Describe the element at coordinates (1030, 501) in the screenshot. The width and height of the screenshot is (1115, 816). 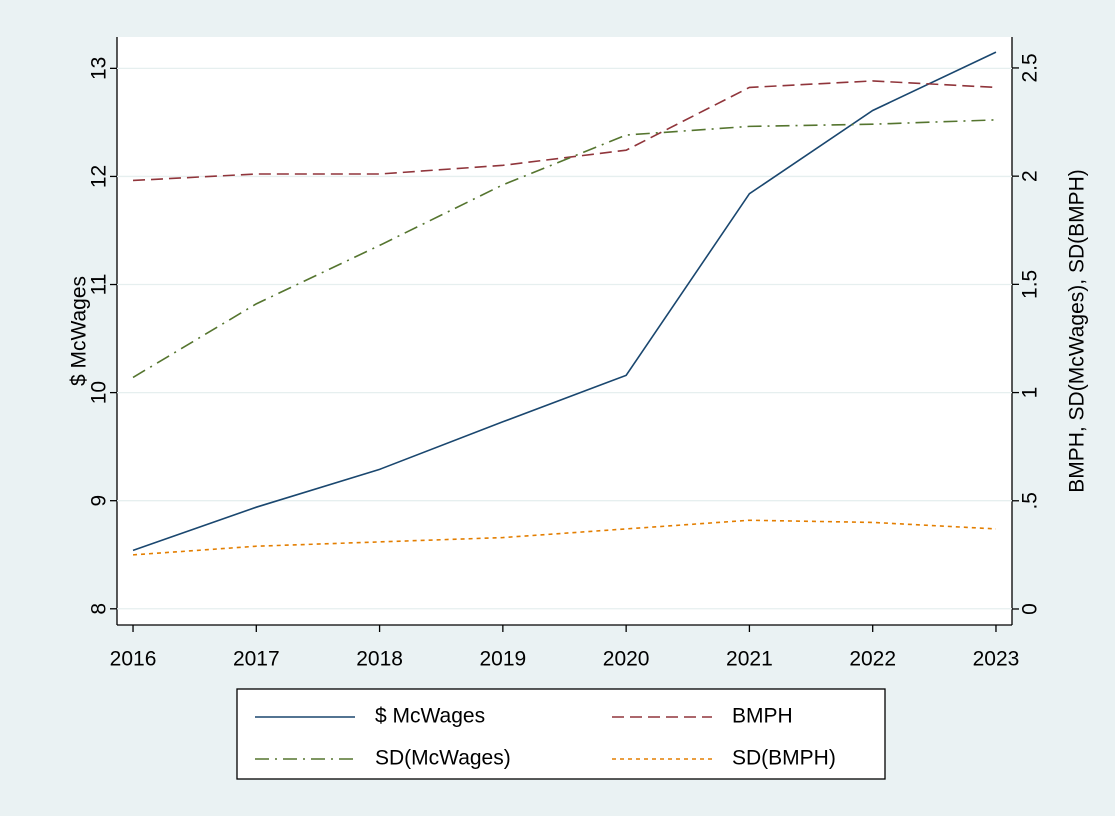
I see `y2-tick-label: .5` at that location.